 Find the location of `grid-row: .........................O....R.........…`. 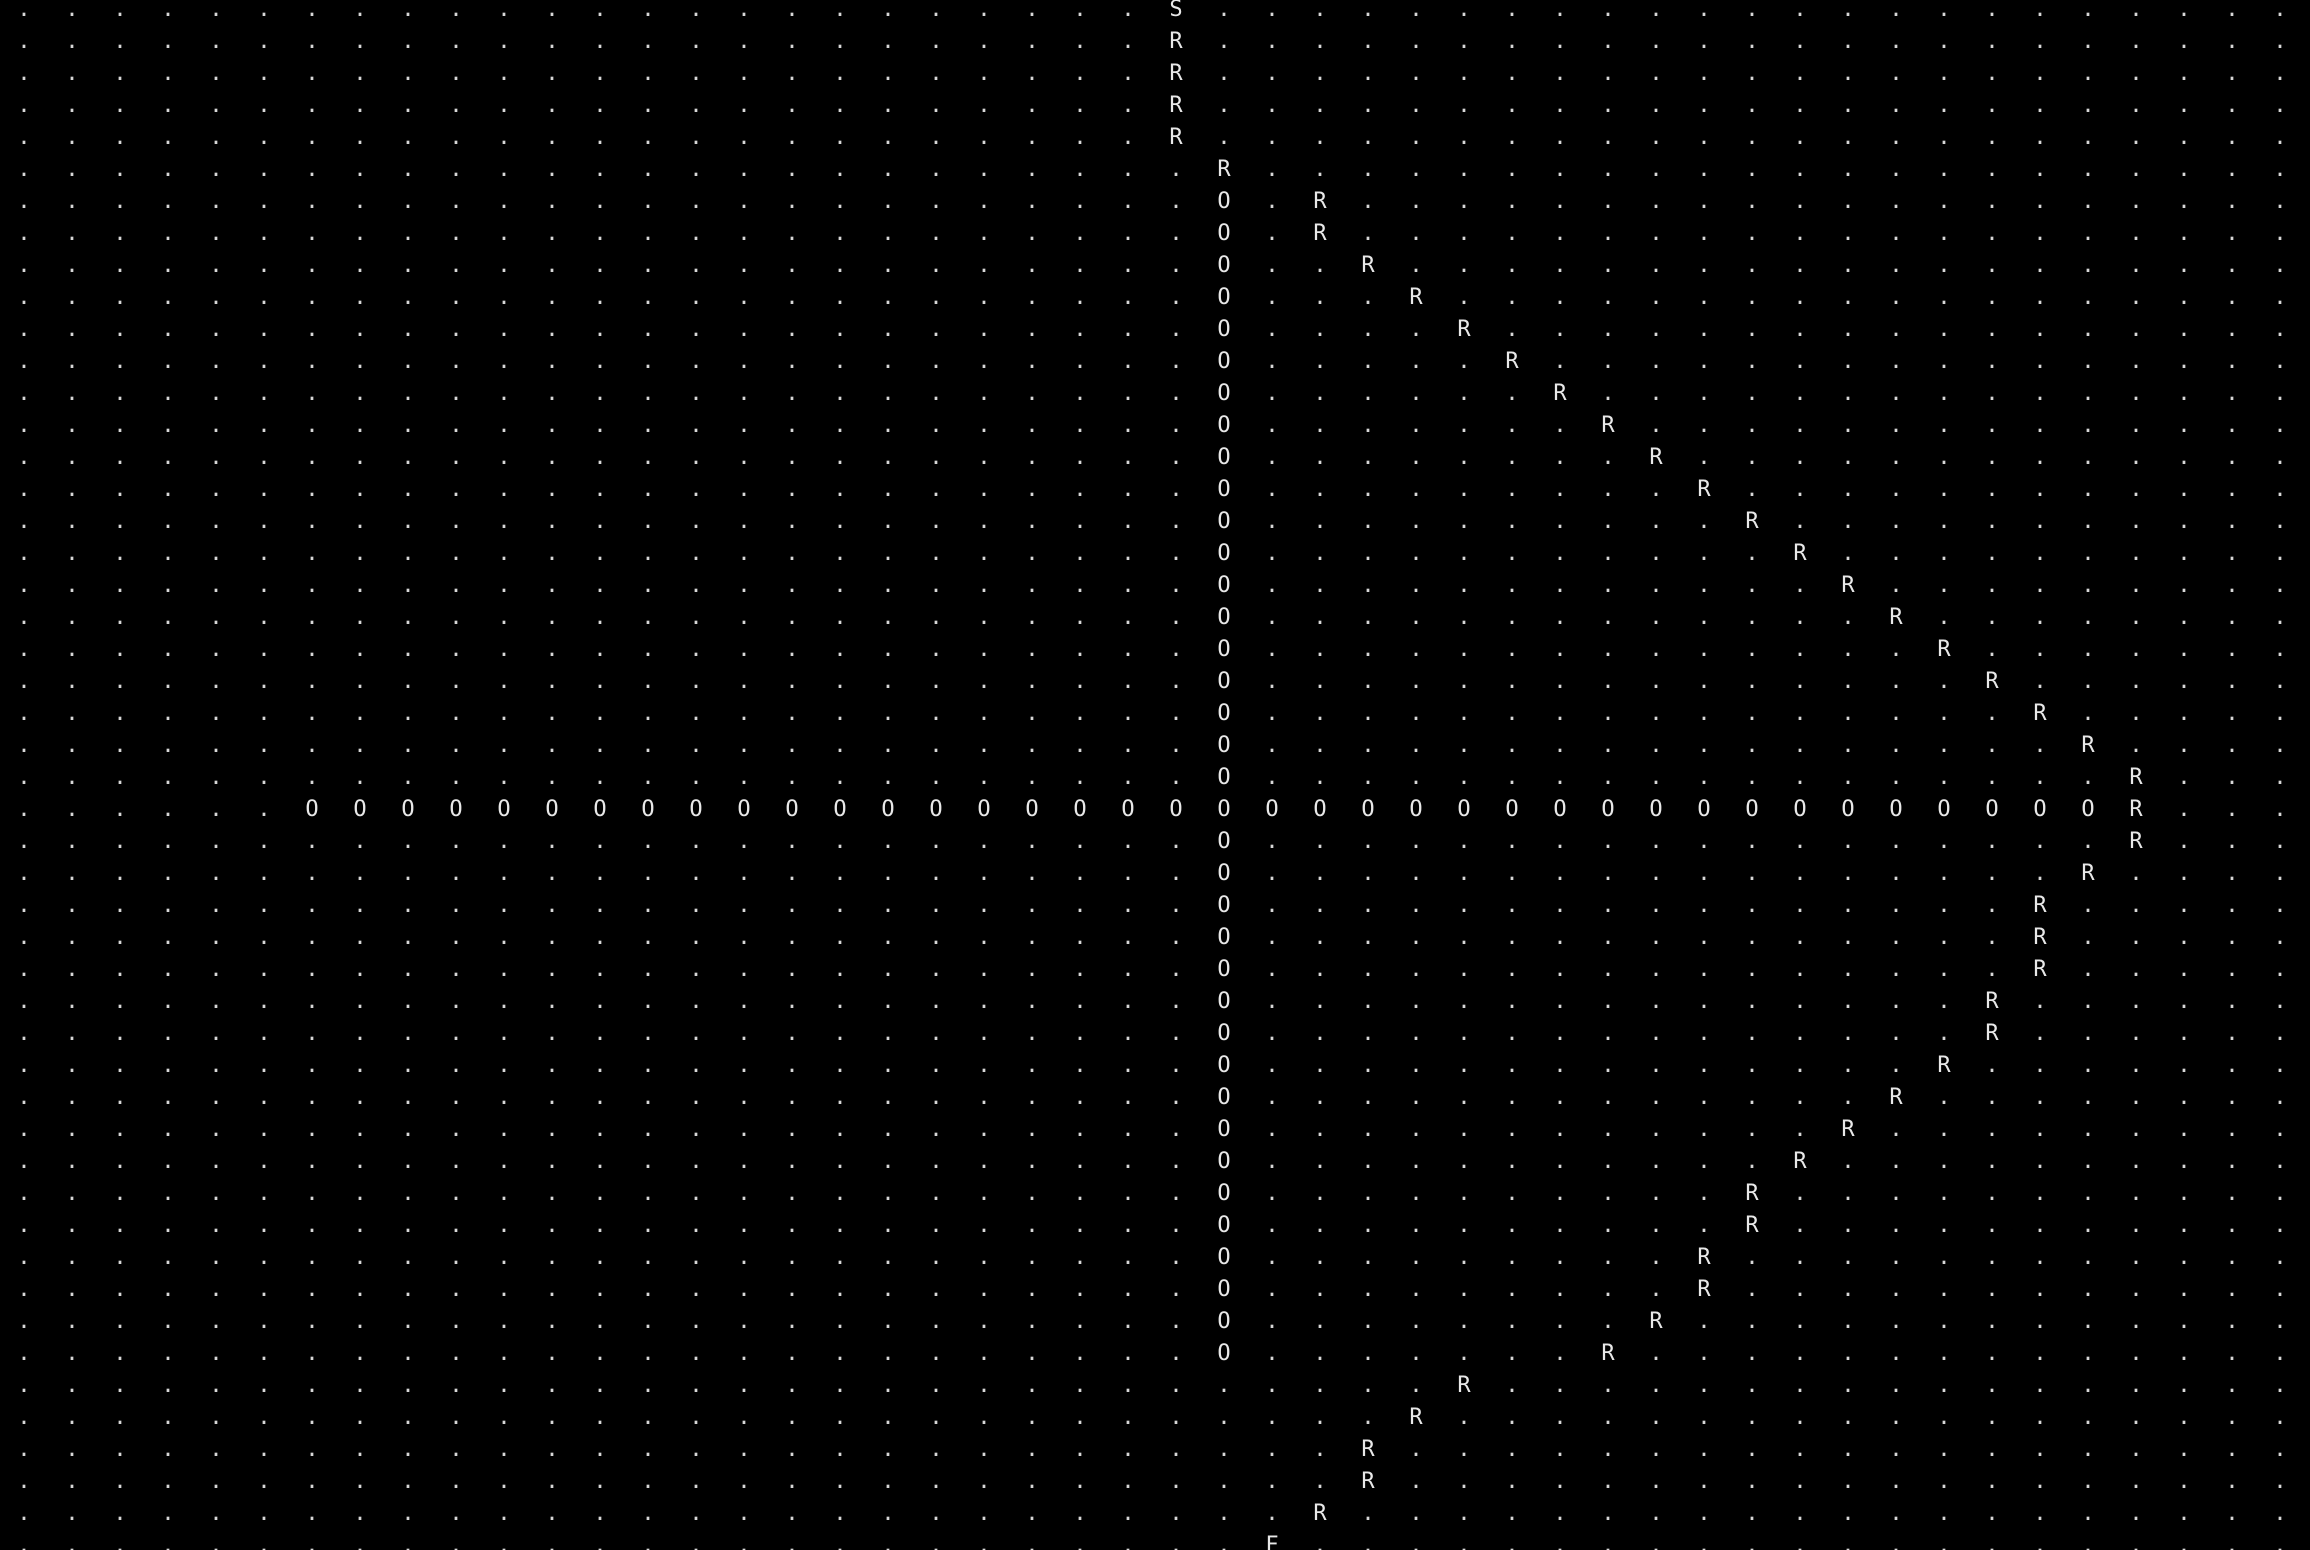

grid-row: .........................O....R.........… is located at coordinates (1155, 330).